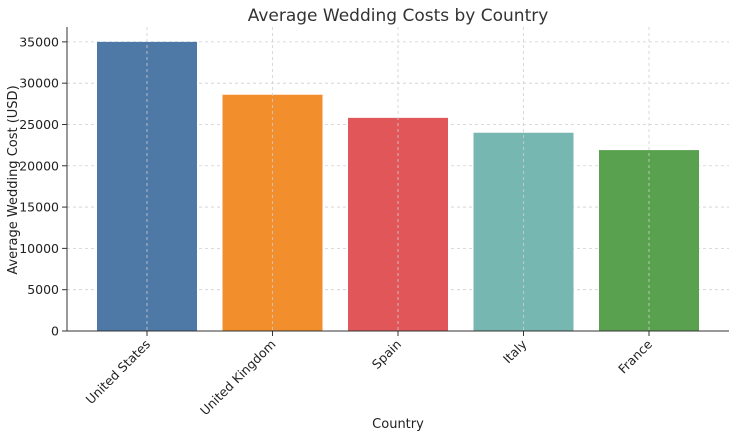 This screenshot has width=736, height=438. What do you see at coordinates (39, 41) in the screenshot?
I see `y-tick-label: 35000` at bounding box center [39, 41].